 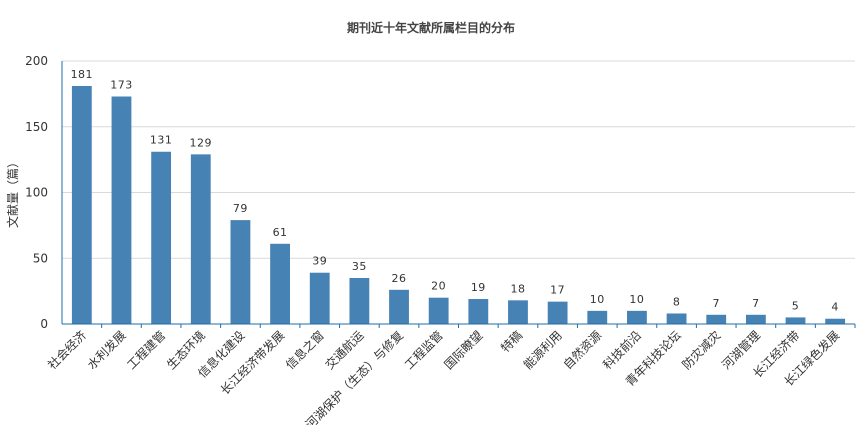 What do you see at coordinates (677, 301) in the screenshot?
I see `data-label: 8` at bounding box center [677, 301].